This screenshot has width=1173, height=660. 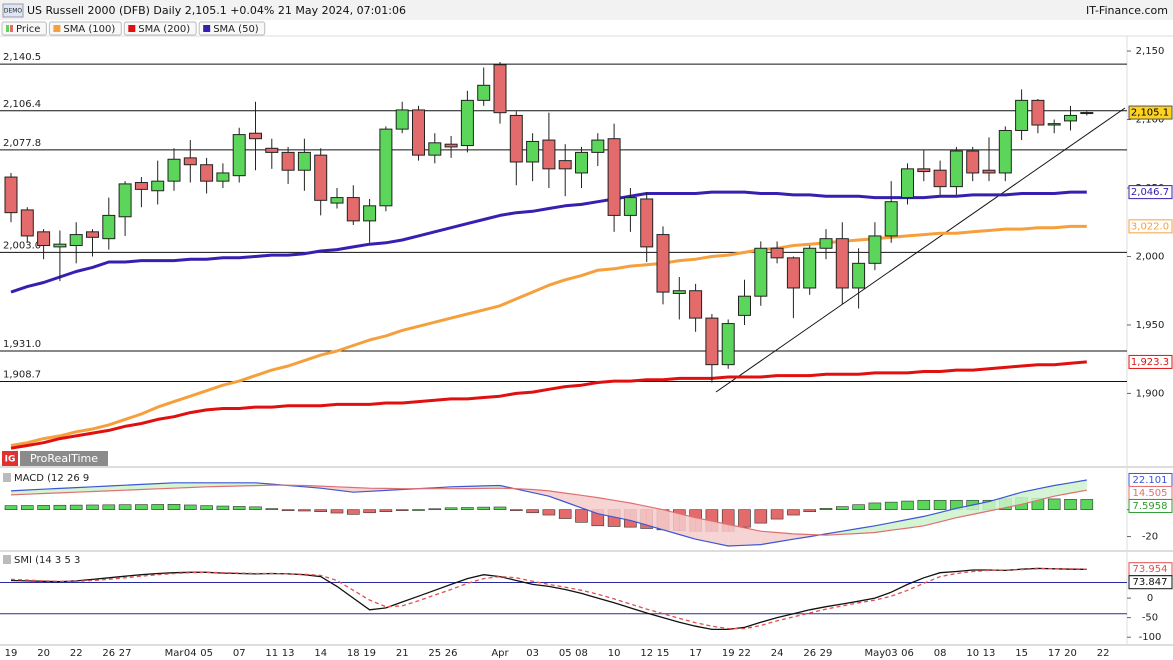 What do you see at coordinates (548, 599) in the screenshot?
I see `smi-line` at bounding box center [548, 599].